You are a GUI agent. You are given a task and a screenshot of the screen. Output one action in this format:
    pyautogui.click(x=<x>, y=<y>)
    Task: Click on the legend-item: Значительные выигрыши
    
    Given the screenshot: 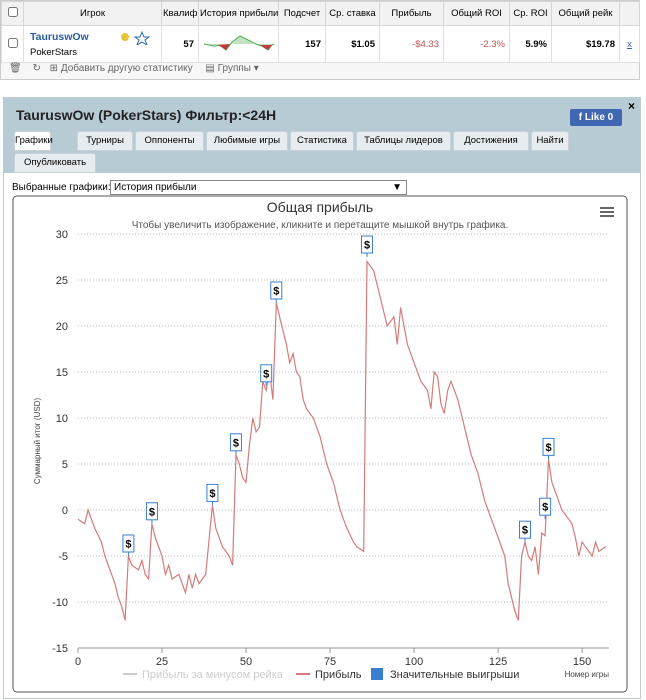 What is the action you would take?
    pyautogui.click(x=445, y=674)
    